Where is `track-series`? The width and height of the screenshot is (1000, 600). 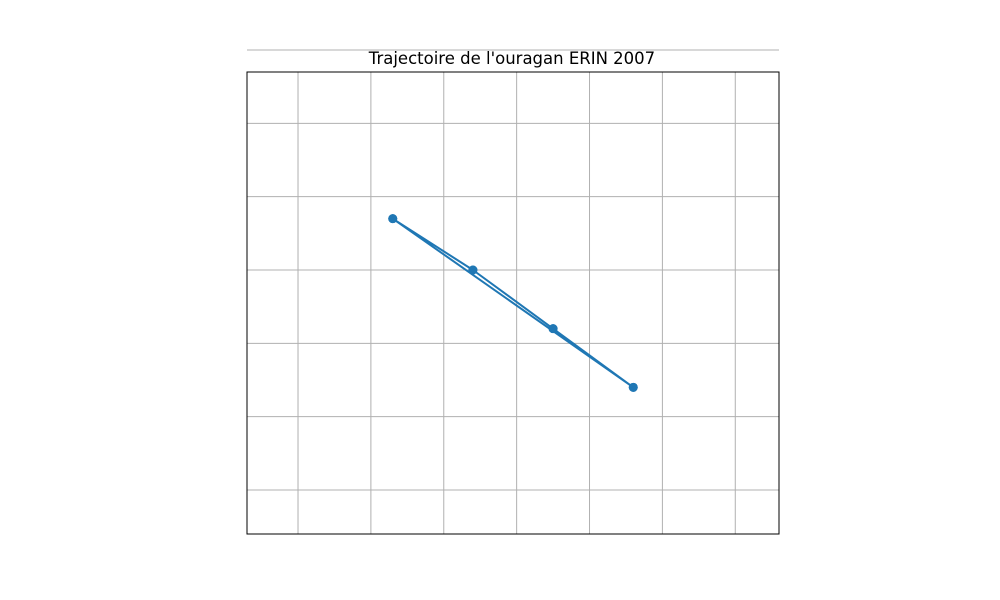 track-series is located at coordinates (513, 303).